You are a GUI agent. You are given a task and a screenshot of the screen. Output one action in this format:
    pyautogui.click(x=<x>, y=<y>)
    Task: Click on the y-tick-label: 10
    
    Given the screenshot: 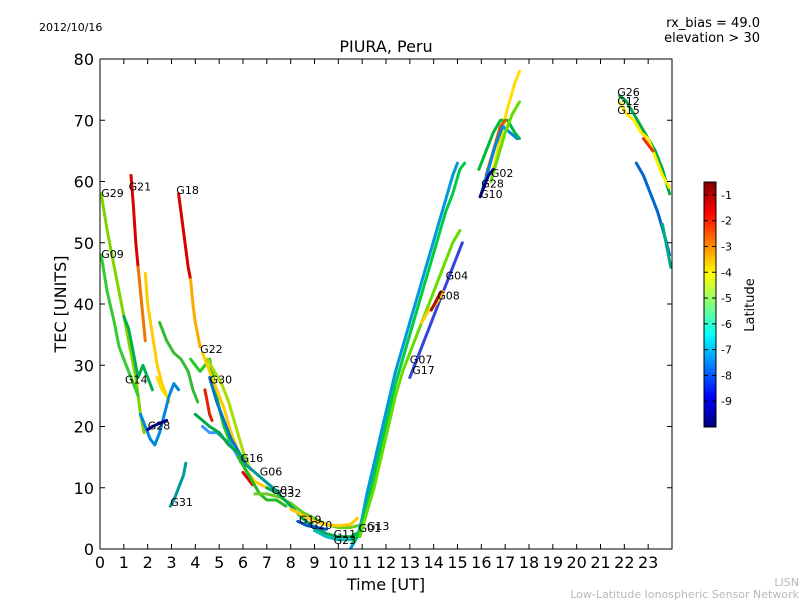 What is the action you would take?
    pyautogui.click(x=84, y=488)
    